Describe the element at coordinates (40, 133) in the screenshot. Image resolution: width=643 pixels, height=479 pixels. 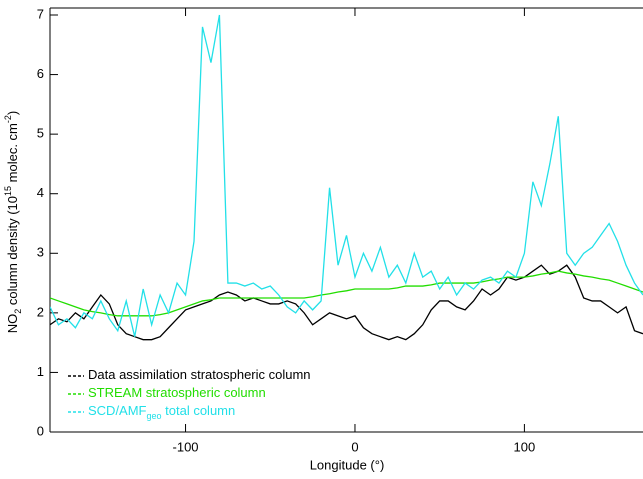
I see `y-tick-label: 5` at that location.